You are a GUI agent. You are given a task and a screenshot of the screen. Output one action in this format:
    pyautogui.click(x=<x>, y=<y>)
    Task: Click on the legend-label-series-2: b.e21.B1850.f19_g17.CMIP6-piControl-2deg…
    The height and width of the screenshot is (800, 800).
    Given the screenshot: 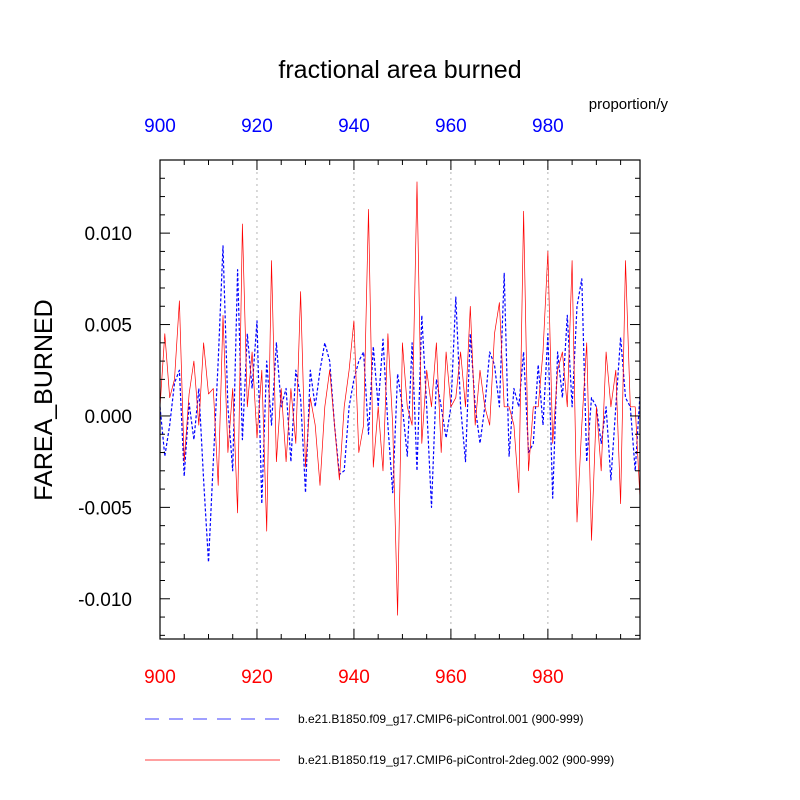 What is the action you would take?
    pyautogui.click(x=456, y=760)
    